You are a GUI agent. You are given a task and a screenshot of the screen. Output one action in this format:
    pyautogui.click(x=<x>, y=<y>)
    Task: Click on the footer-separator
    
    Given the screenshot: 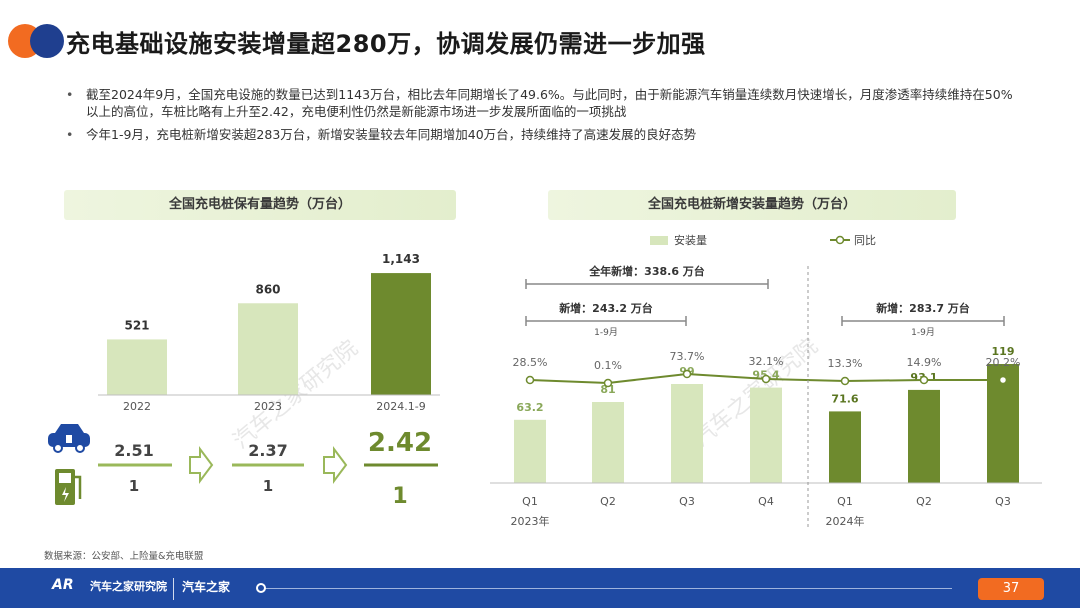 What is the action you would take?
    pyautogui.click(x=173, y=589)
    